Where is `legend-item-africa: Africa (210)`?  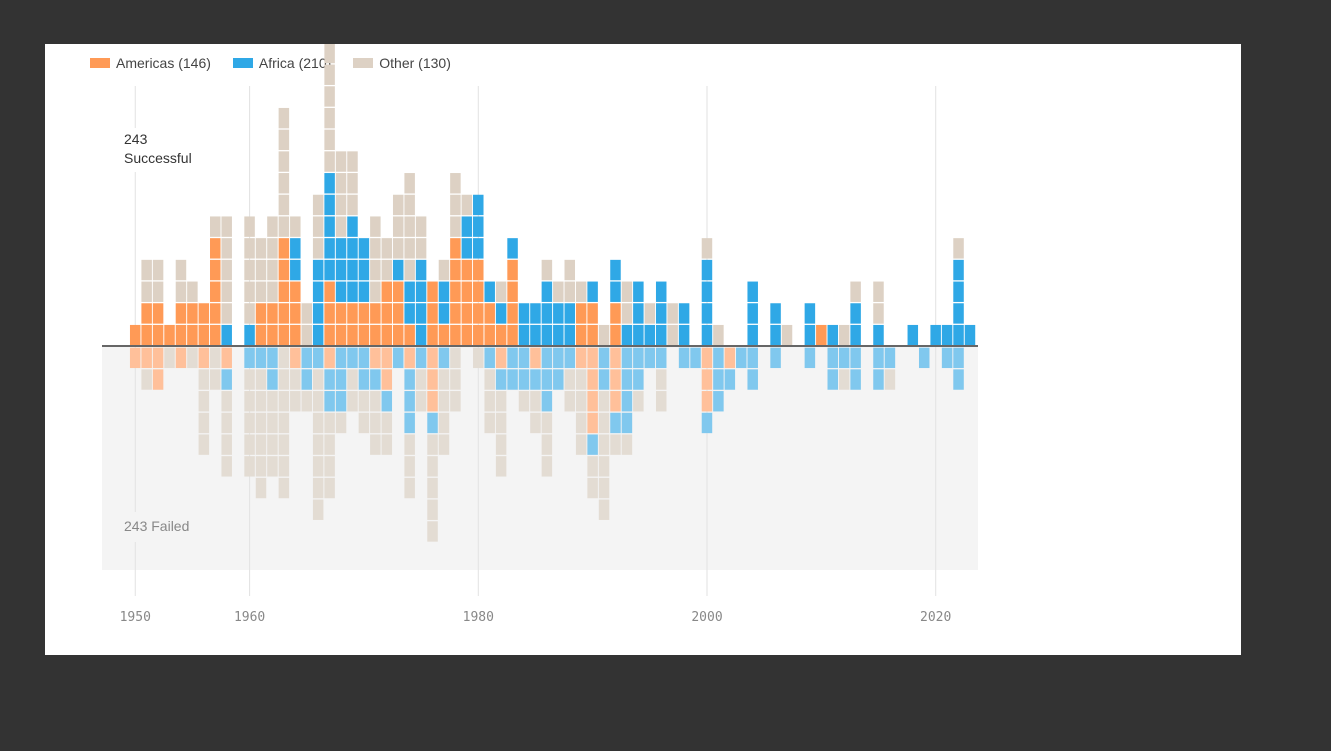 legend-item-africa: Africa (210) is located at coordinates (281, 63).